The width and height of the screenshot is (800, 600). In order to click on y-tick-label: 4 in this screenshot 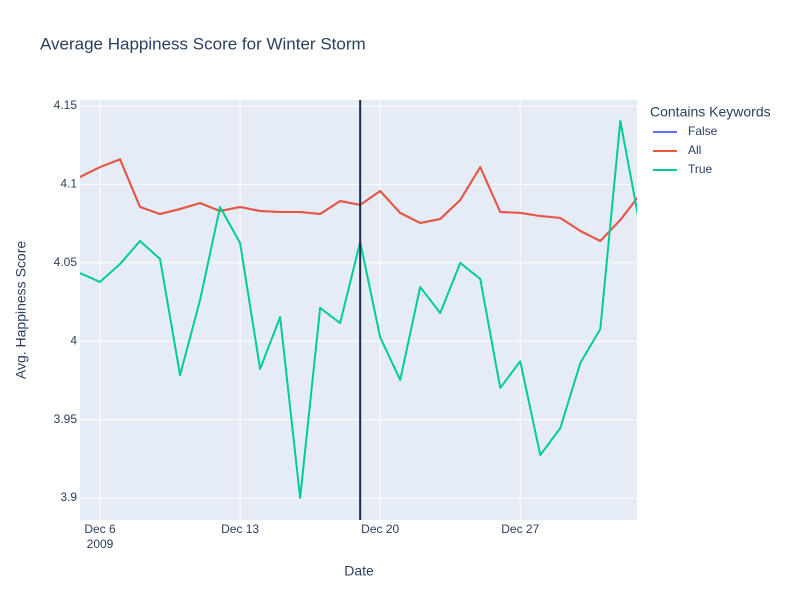, I will do `click(73, 340)`.